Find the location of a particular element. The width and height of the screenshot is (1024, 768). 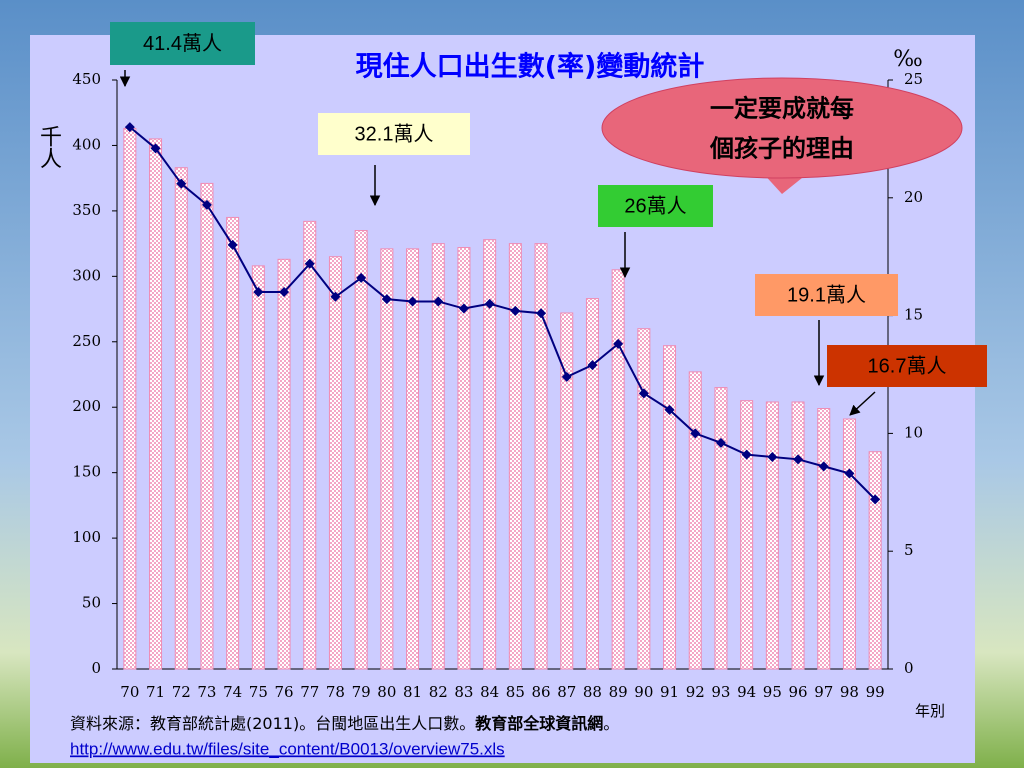

annotation: 41.4萬人 is located at coordinates (182, 43).